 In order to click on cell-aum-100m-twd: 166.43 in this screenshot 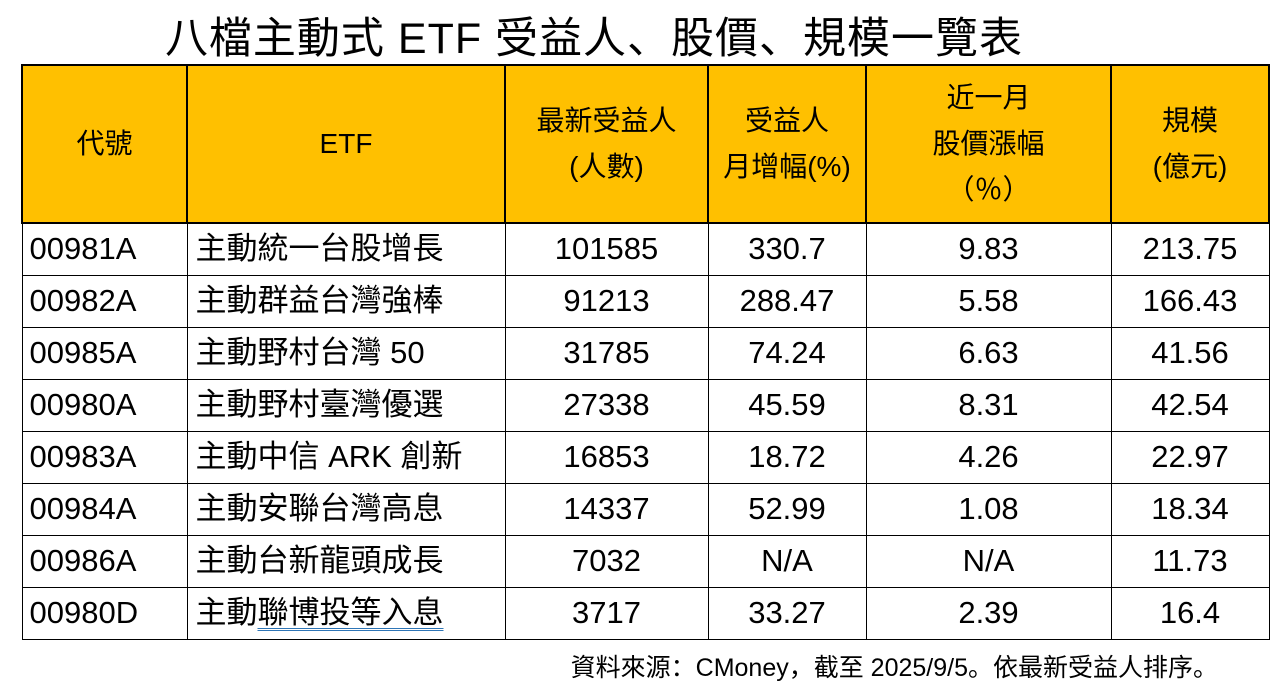, I will do `click(1190, 301)`.